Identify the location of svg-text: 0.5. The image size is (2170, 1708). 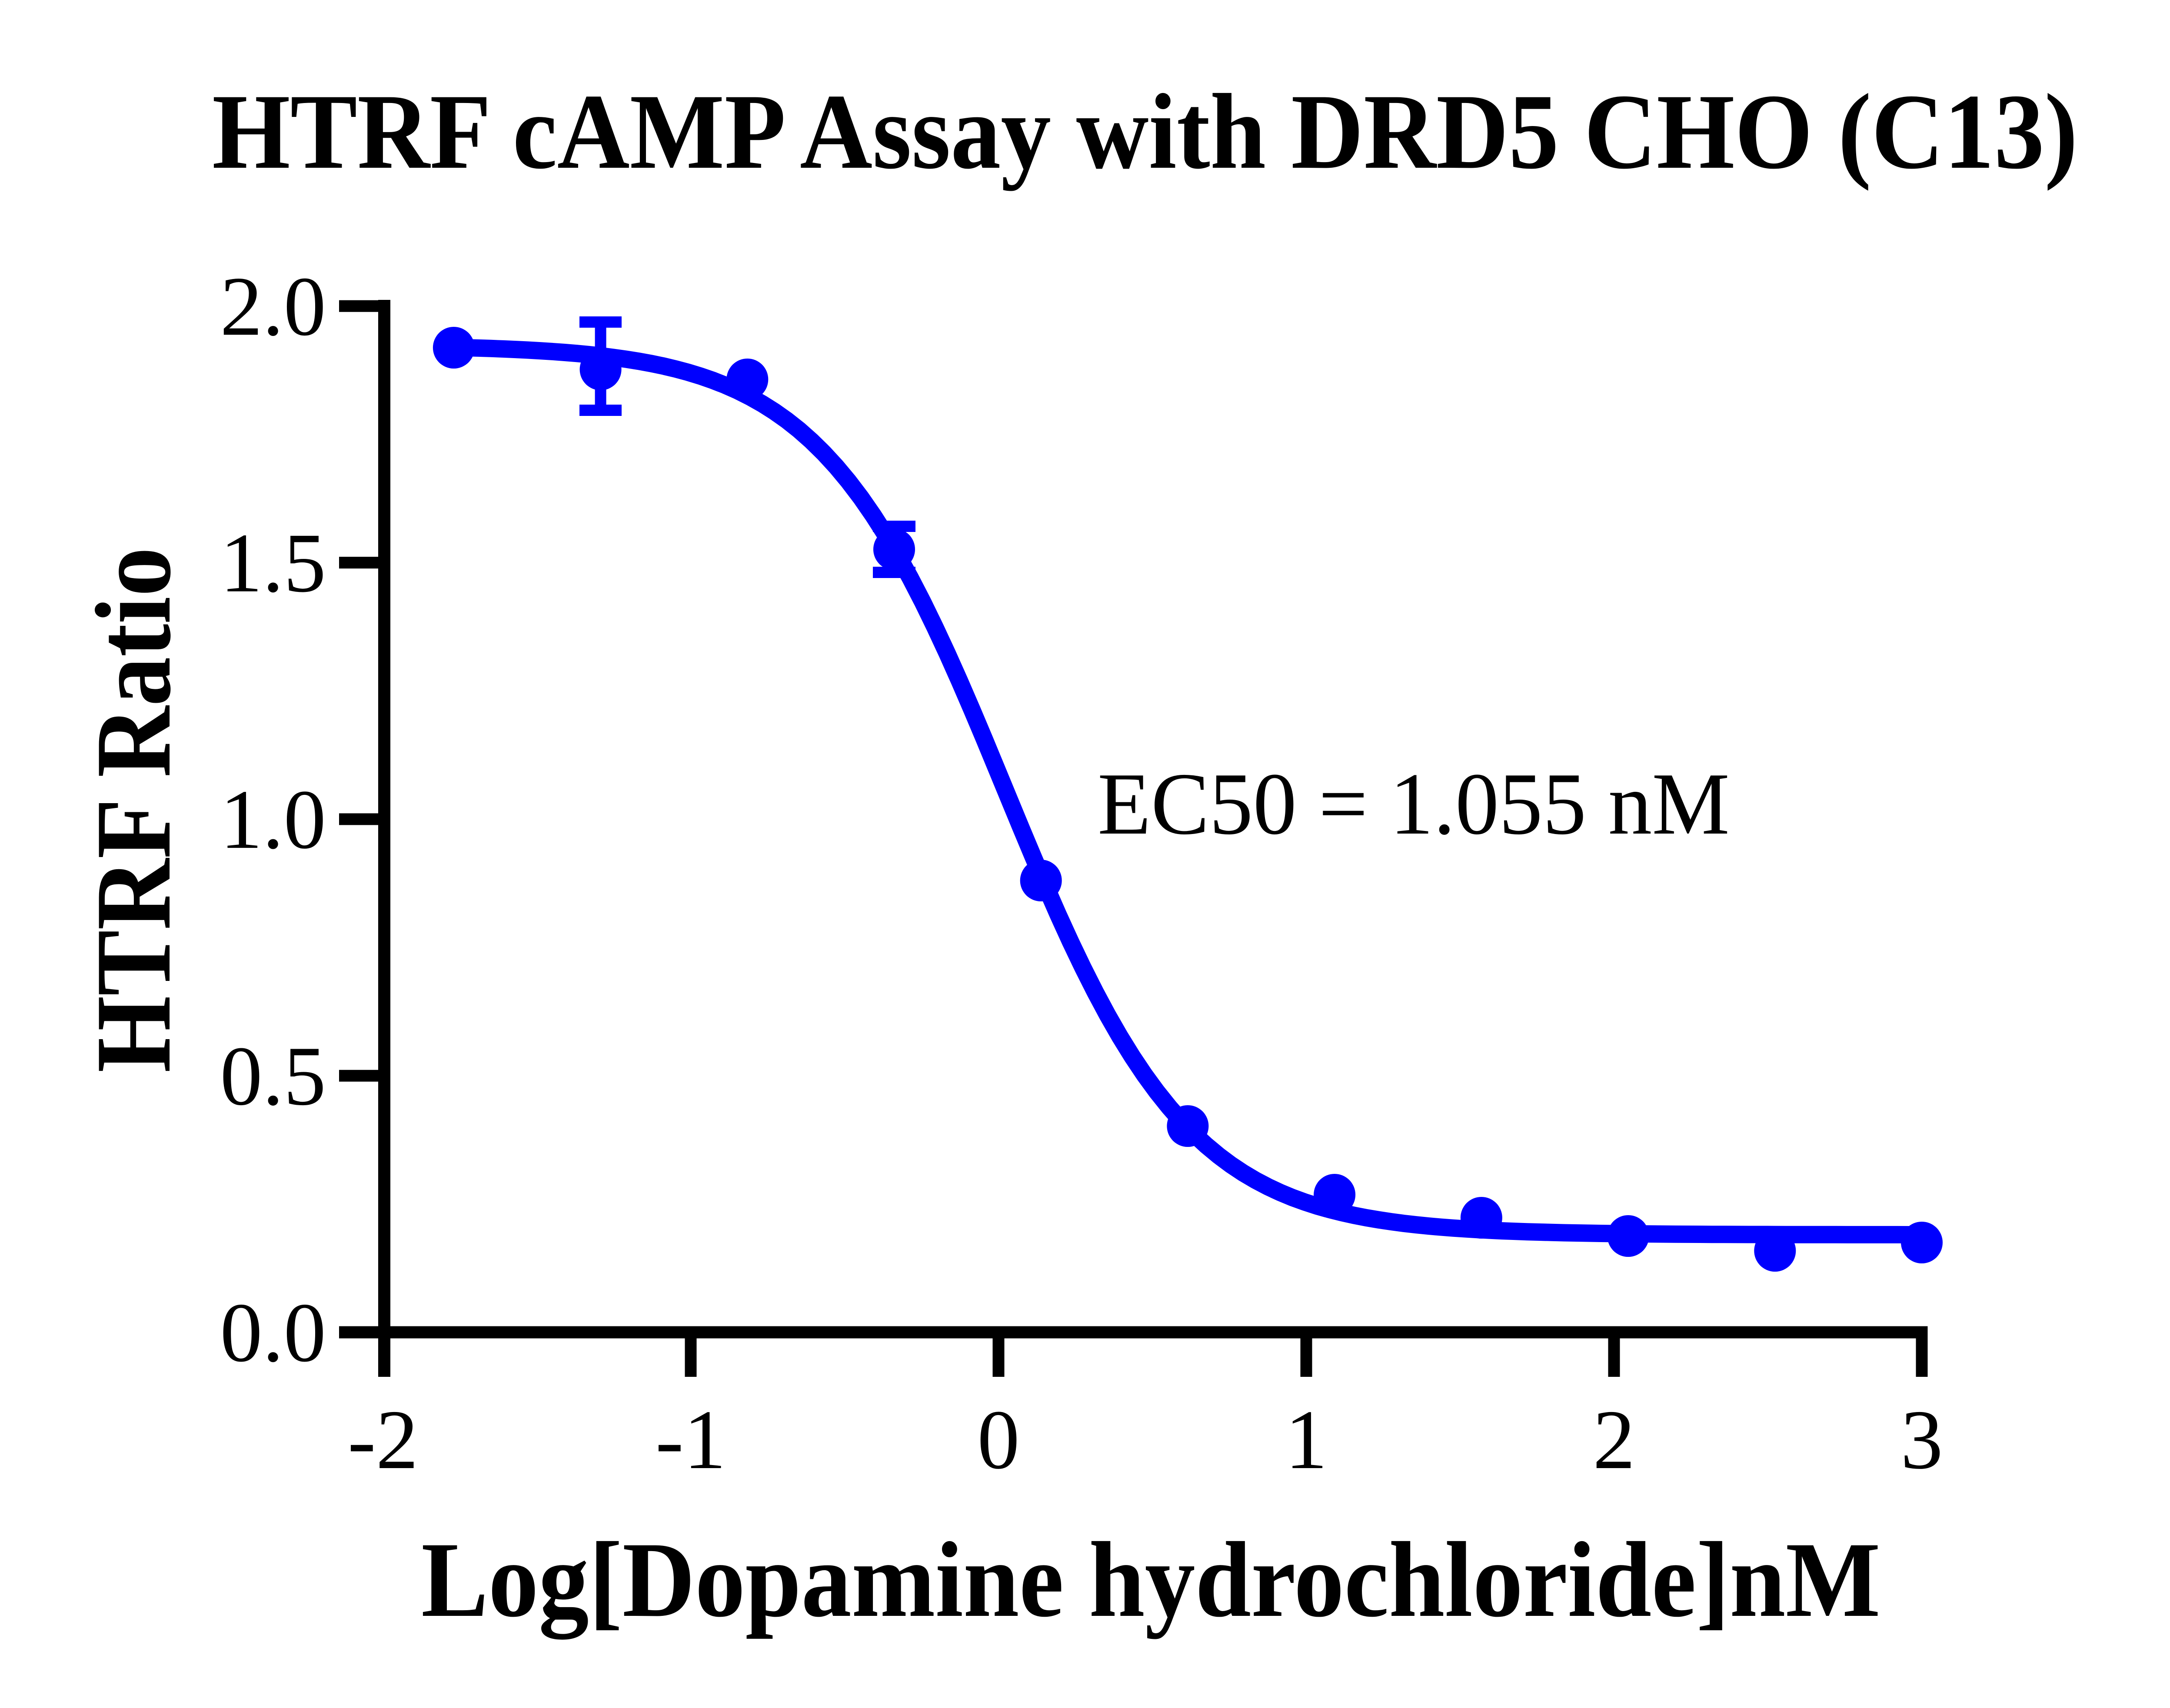
(273, 1076).